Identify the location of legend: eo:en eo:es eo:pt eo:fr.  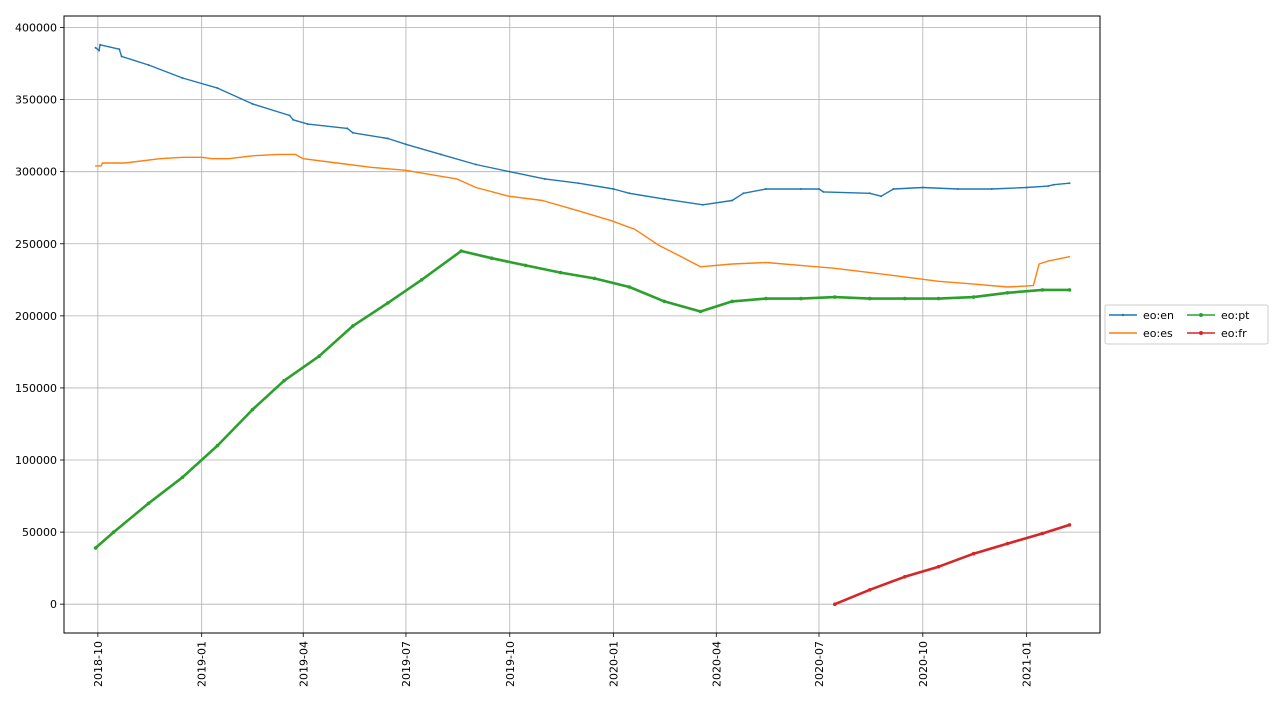
(1186, 324).